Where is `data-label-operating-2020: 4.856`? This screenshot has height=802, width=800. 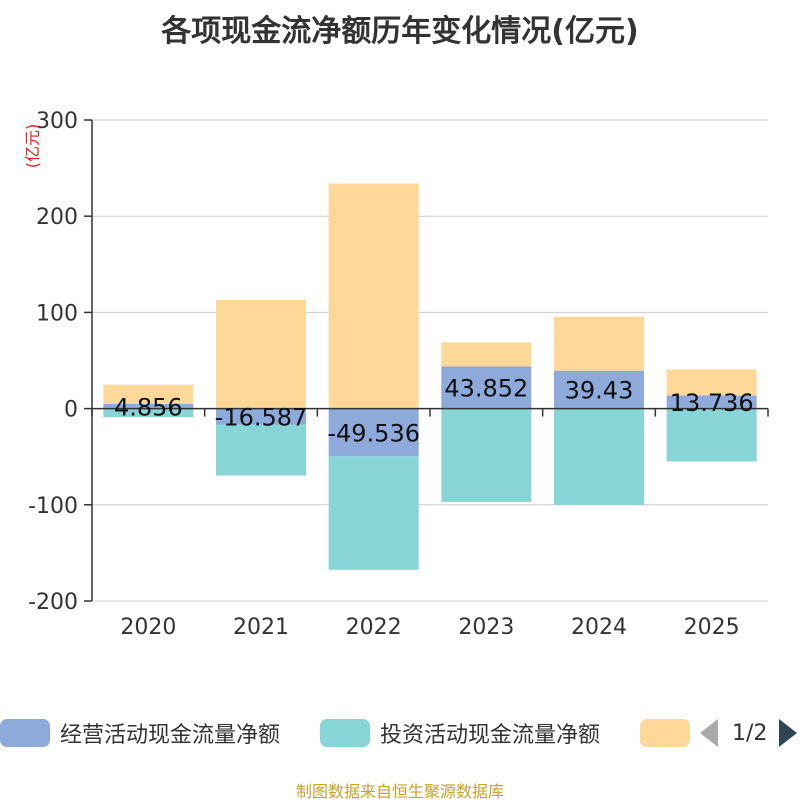
data-label-operating-2020: 4.856 is located at coordinates (148, 407).